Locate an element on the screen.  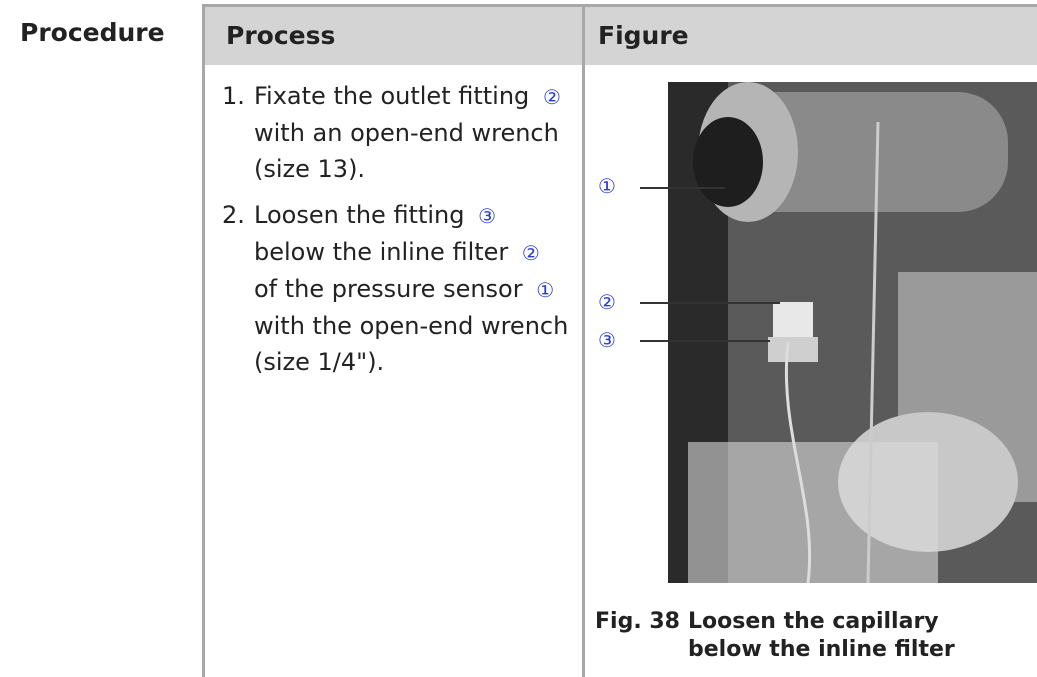
table-header: Process Figure is located at coordinates (619, 34).